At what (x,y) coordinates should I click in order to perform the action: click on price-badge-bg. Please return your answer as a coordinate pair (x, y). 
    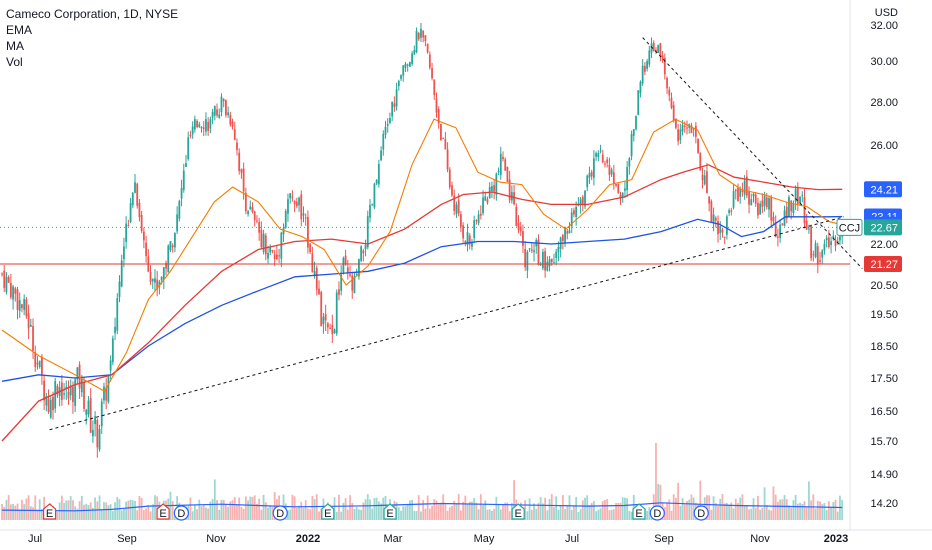
    Looking at the image, I should click on (883, 263).